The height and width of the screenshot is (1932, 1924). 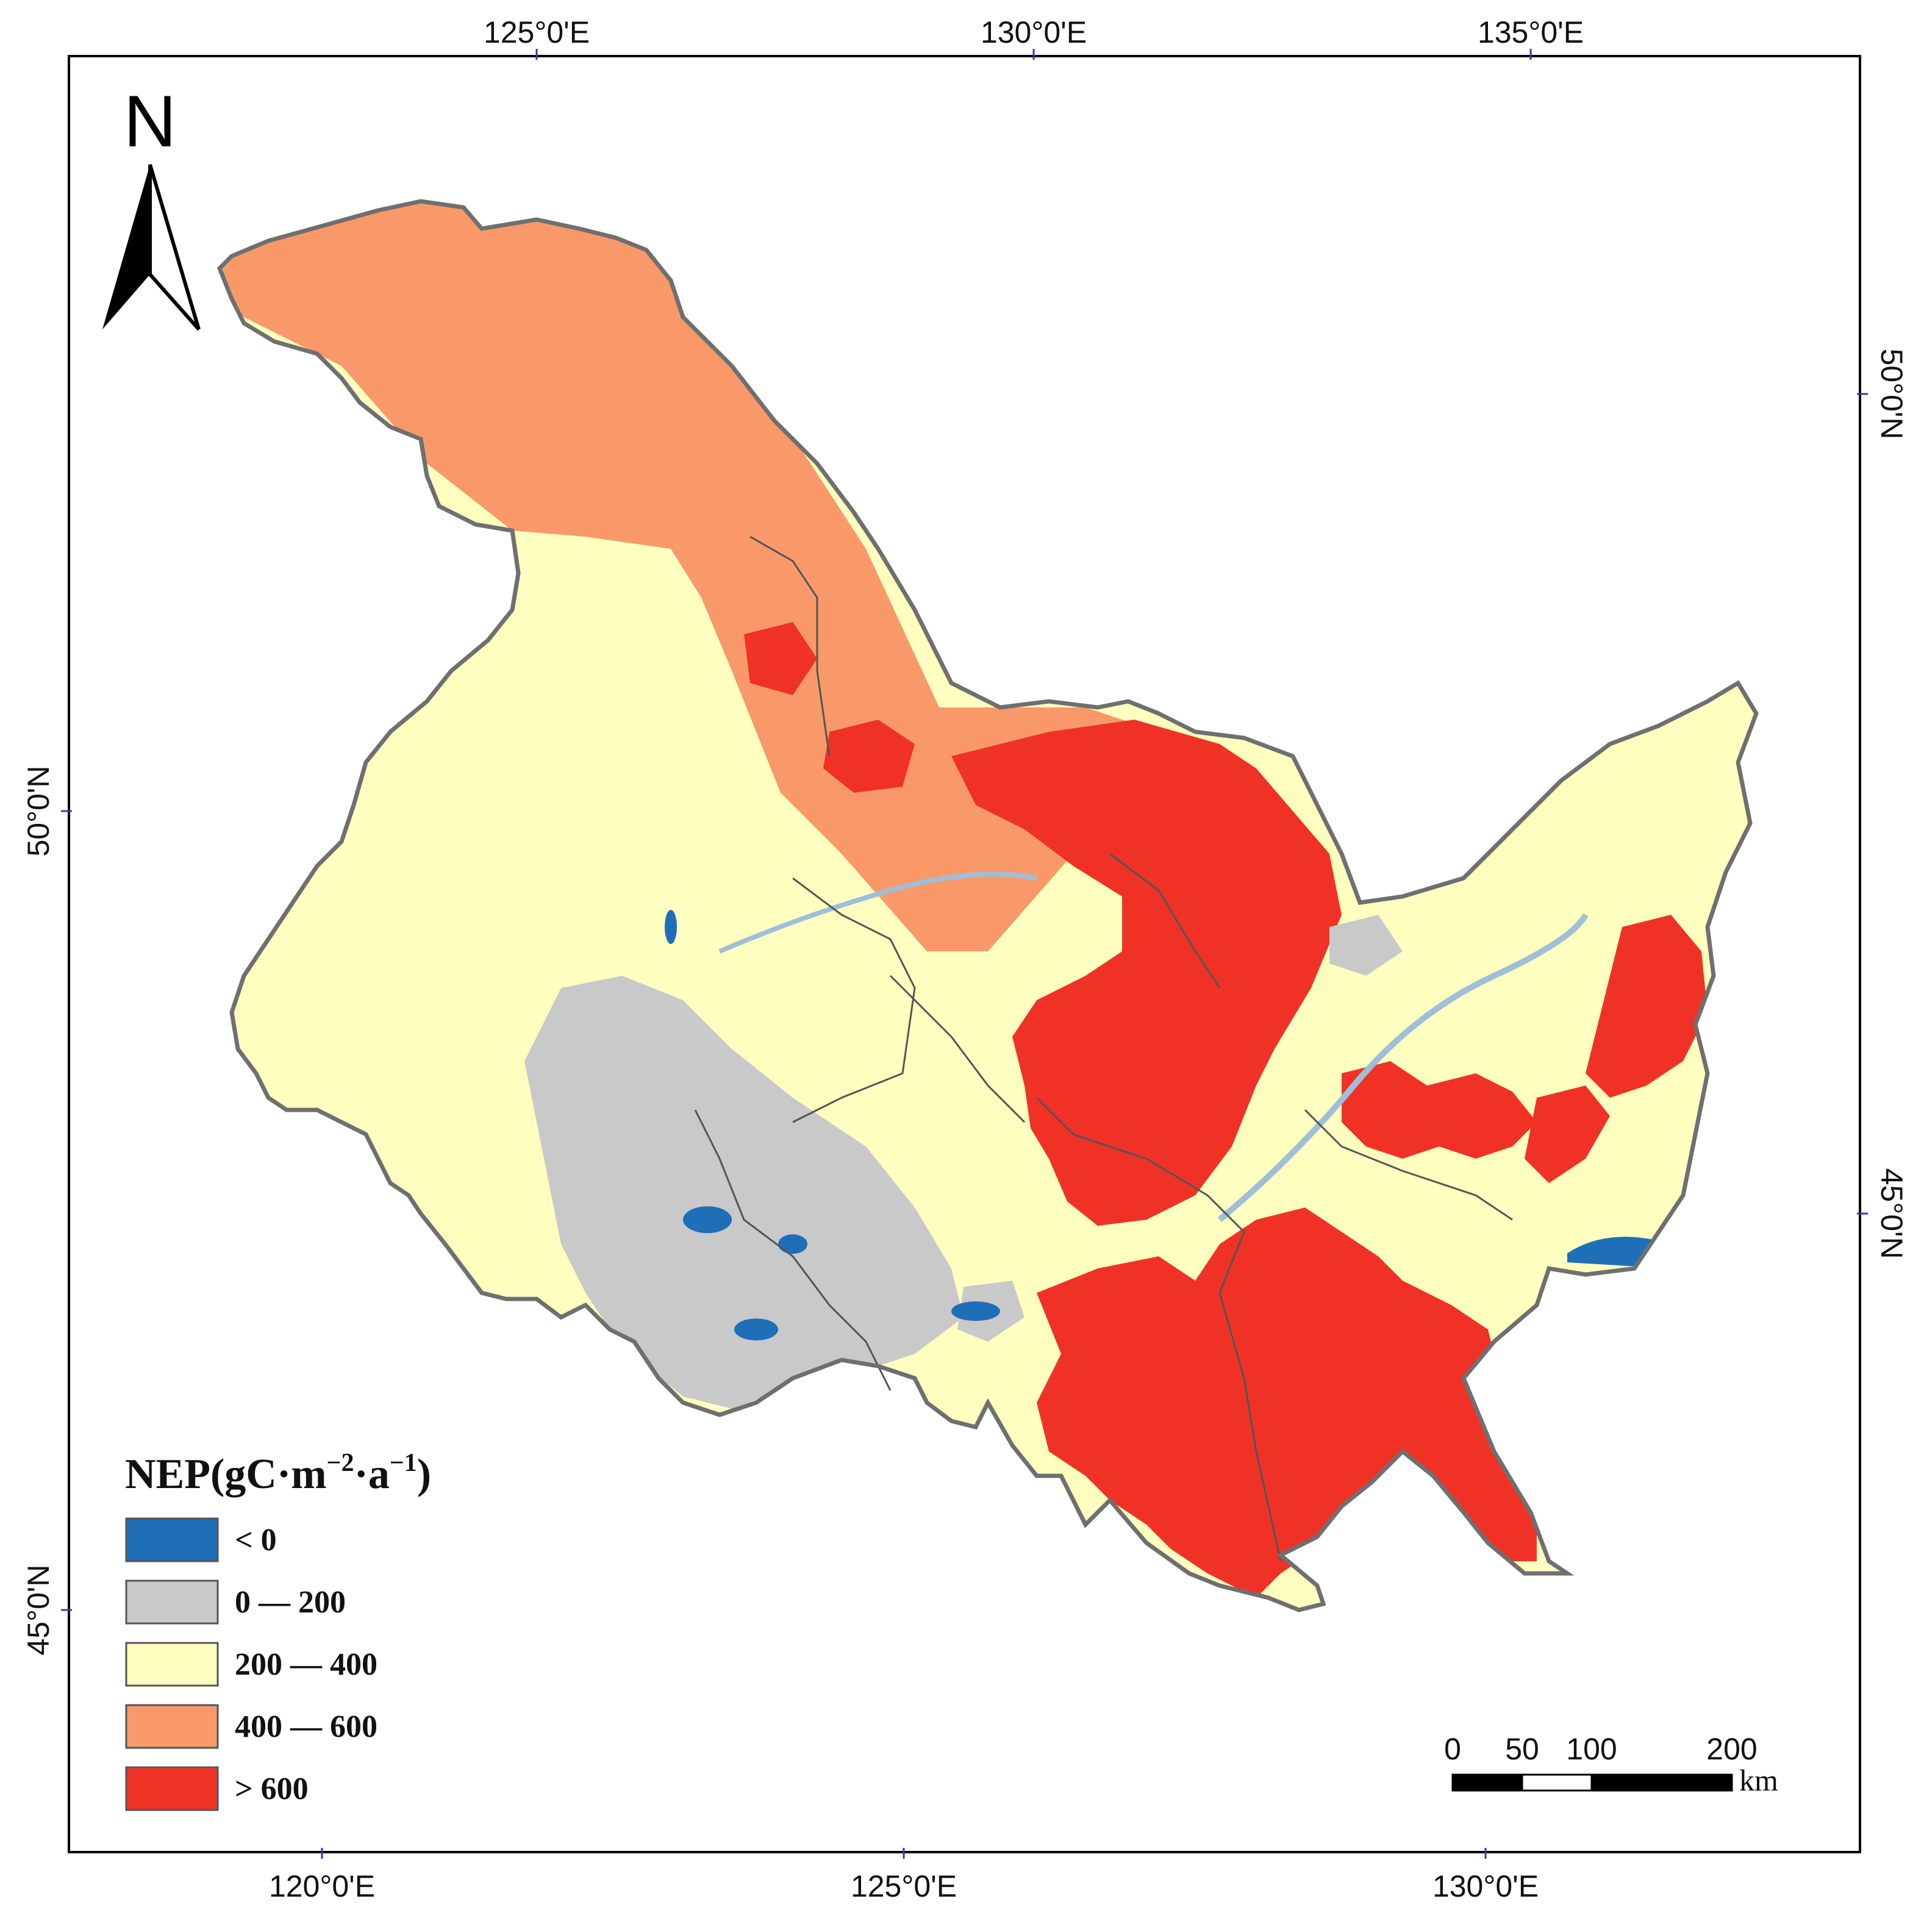 What do you see at coordinates (322, 1886) in the screenshot?
I see `bottom-tick-label: 120°0'E` at bounding box center [322, 1886].